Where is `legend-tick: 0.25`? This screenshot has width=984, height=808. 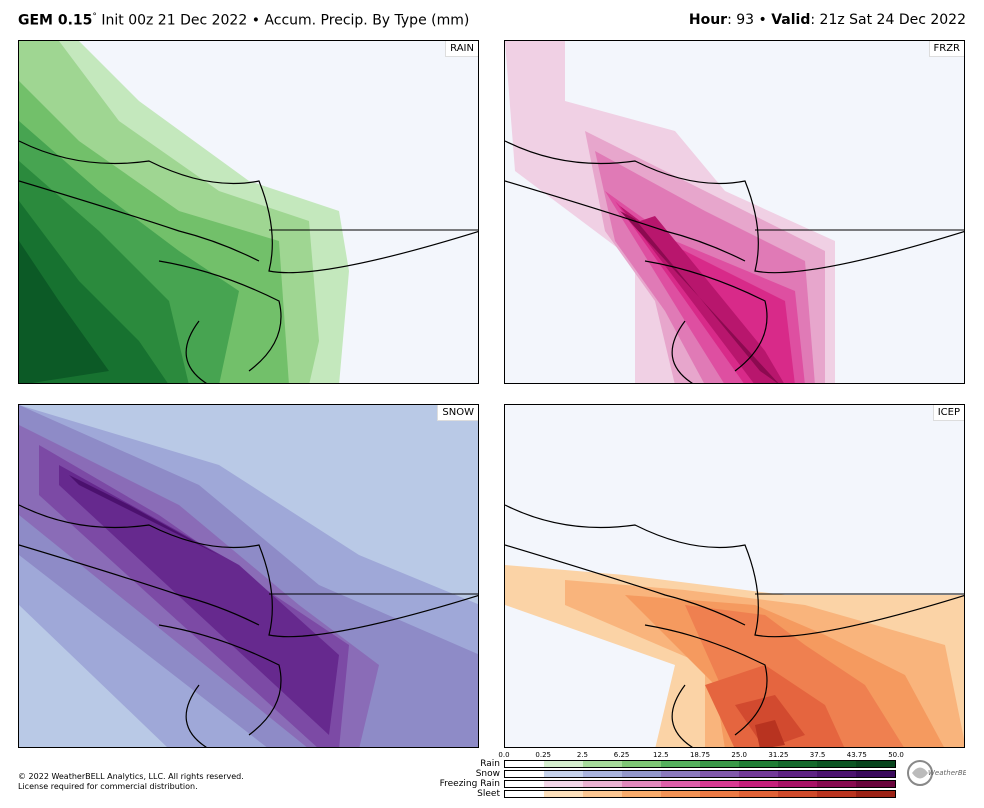
legend-tick: 0.25 is located at coordinates (543, 755).